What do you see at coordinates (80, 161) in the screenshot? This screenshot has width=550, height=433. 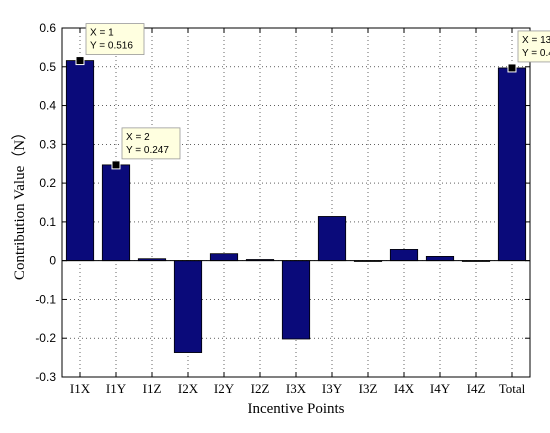 I see `bar-i1x` at bounding box center [80, 161].